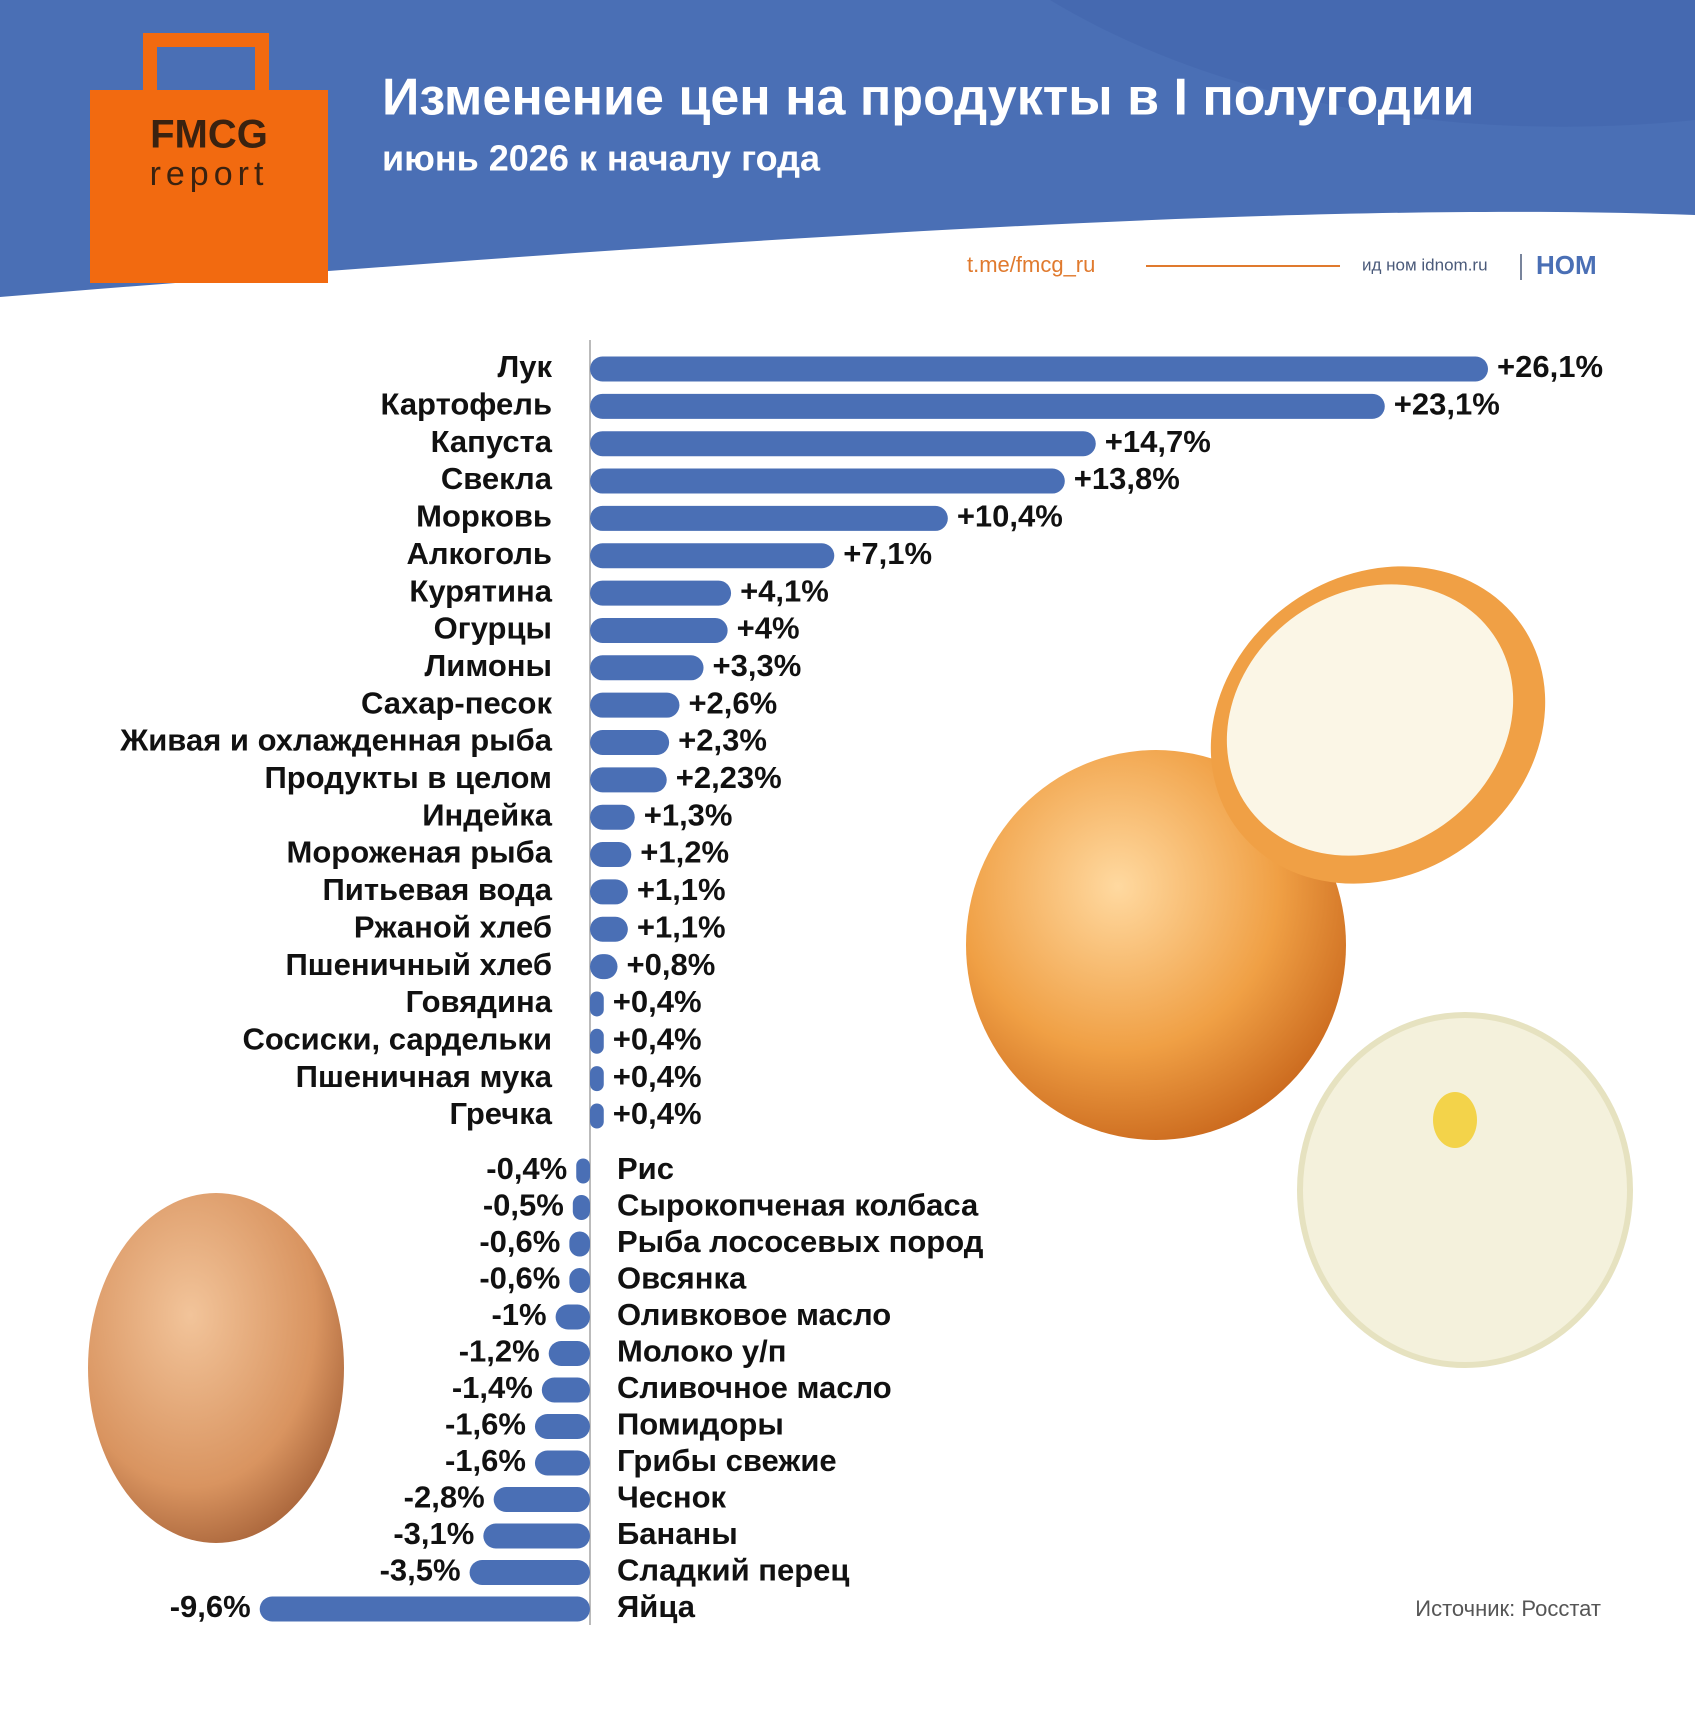  What do you see at coordinates (209, 174) in the screenshot?
I see `logo-subtitle: report` at bounding box center [209, 174].